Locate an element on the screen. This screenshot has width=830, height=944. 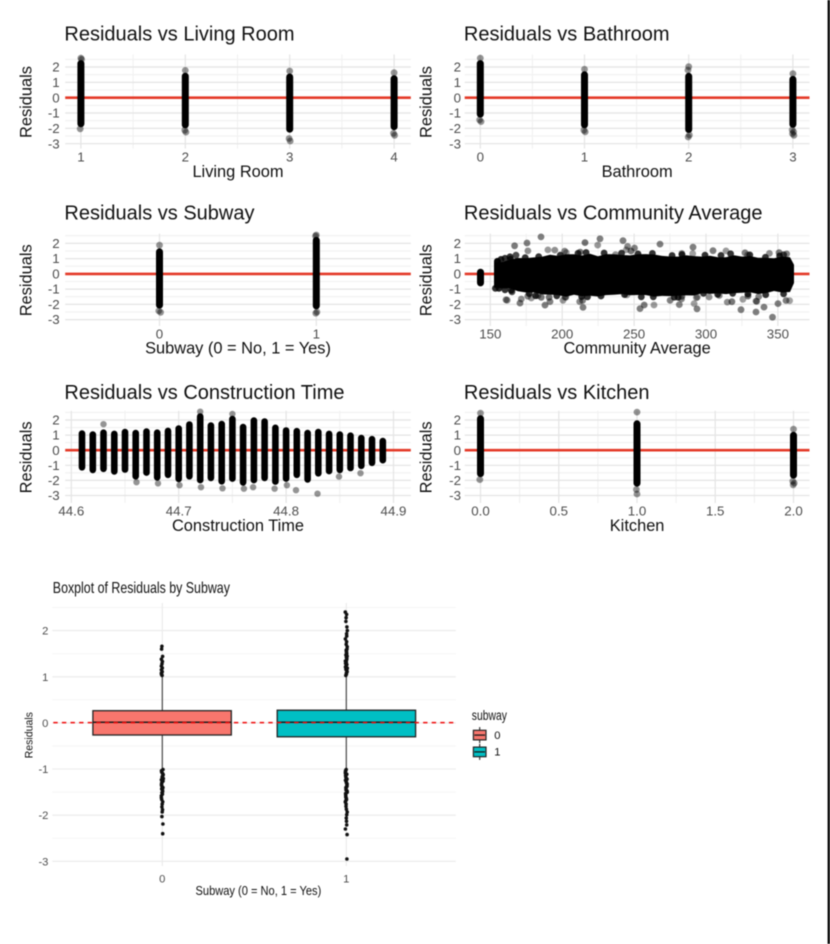
svg-text: 44.9 is located at coordinates (394, 510).